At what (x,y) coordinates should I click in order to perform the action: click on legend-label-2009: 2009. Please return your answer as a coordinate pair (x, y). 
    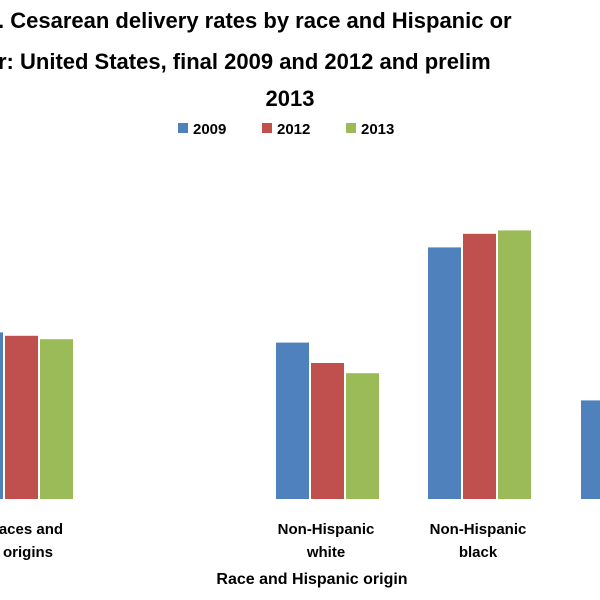
    Looking at the image, I should click on (209, 129).